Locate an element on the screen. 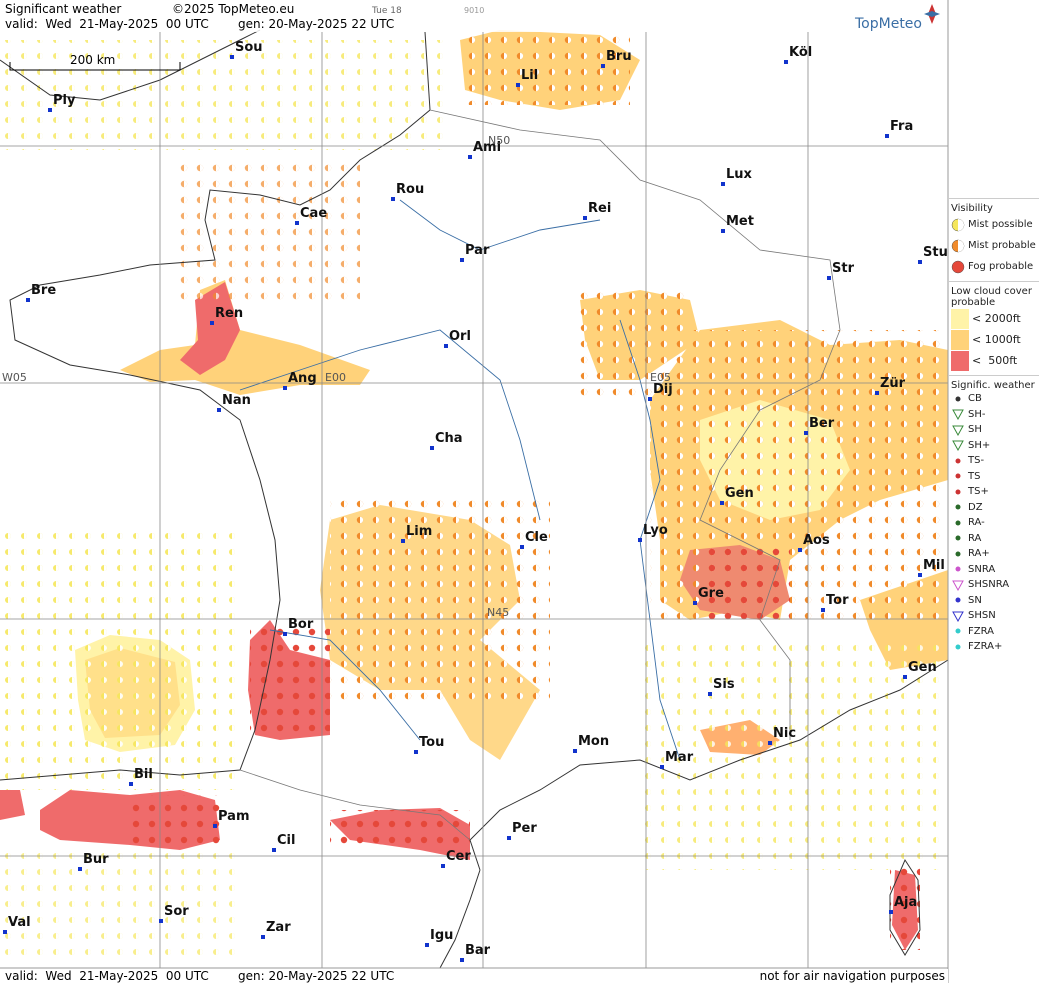 This screenshot has height=983, width=1039. header-bg is located at coordinates (474, 16).